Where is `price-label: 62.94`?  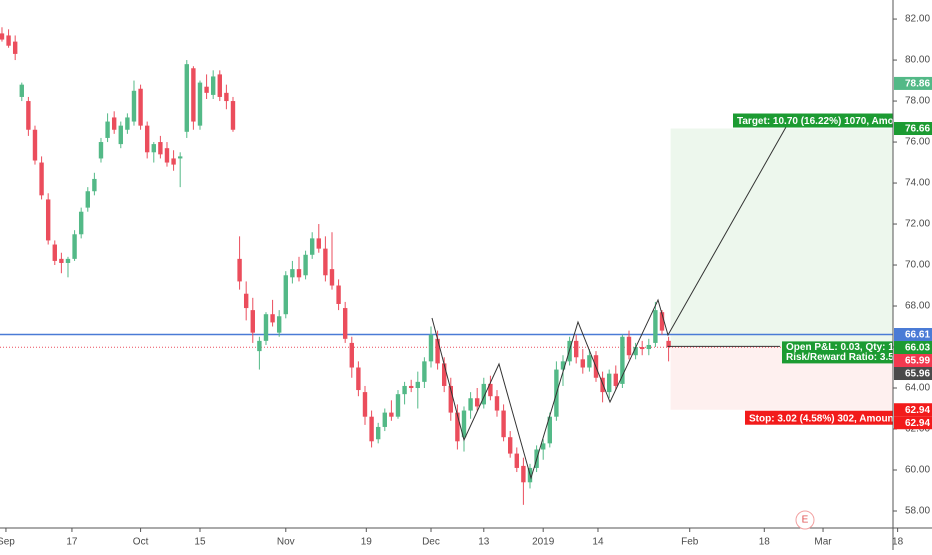 price-label: 62.94 is located at coordinates (917, 410).